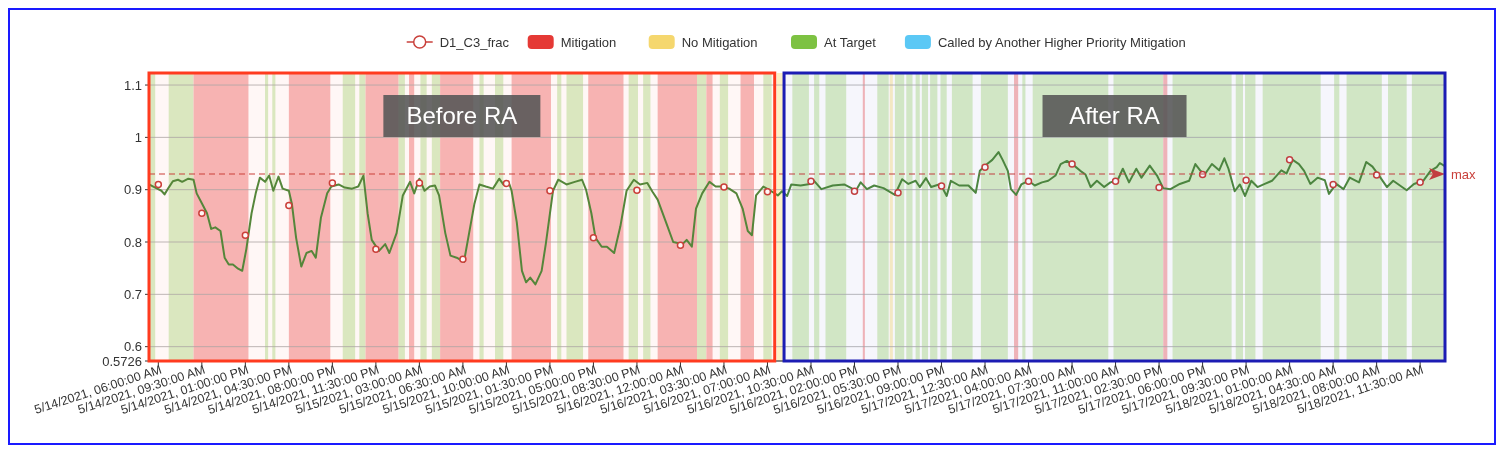  What do you see at coordinates (1061, 42) in the screenshot?
I see `legend-label: Called by Another Higher Priority Mitigation` at bounding box center [1061, 42].